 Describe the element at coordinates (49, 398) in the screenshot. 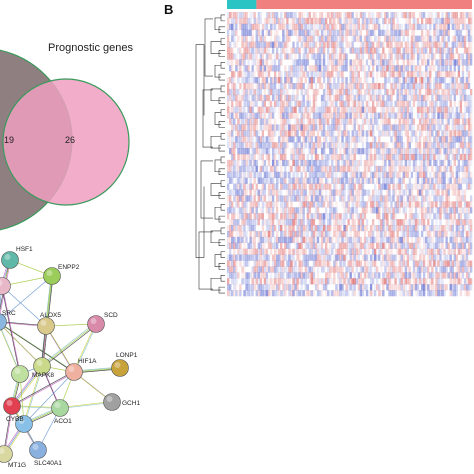

I see `network-edge` at that location.